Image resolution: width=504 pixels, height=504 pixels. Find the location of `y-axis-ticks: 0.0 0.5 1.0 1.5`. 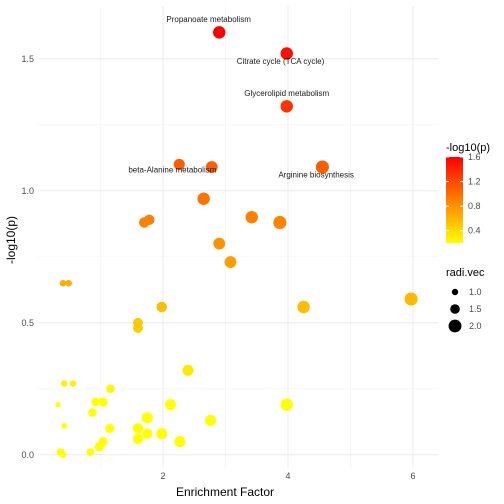

y-axis-ticks: 0.0 0.5 1.0 1.5 is located at coordinates (27, 257).